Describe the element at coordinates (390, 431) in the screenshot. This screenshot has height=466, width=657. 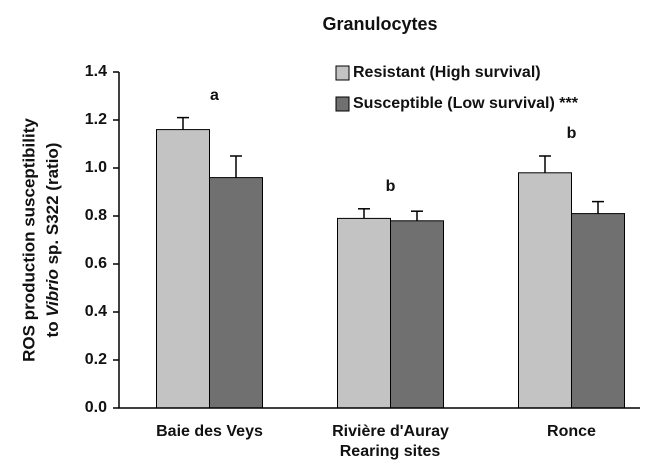
I see `x-tick-label: Rivière d'Auray` at that location.